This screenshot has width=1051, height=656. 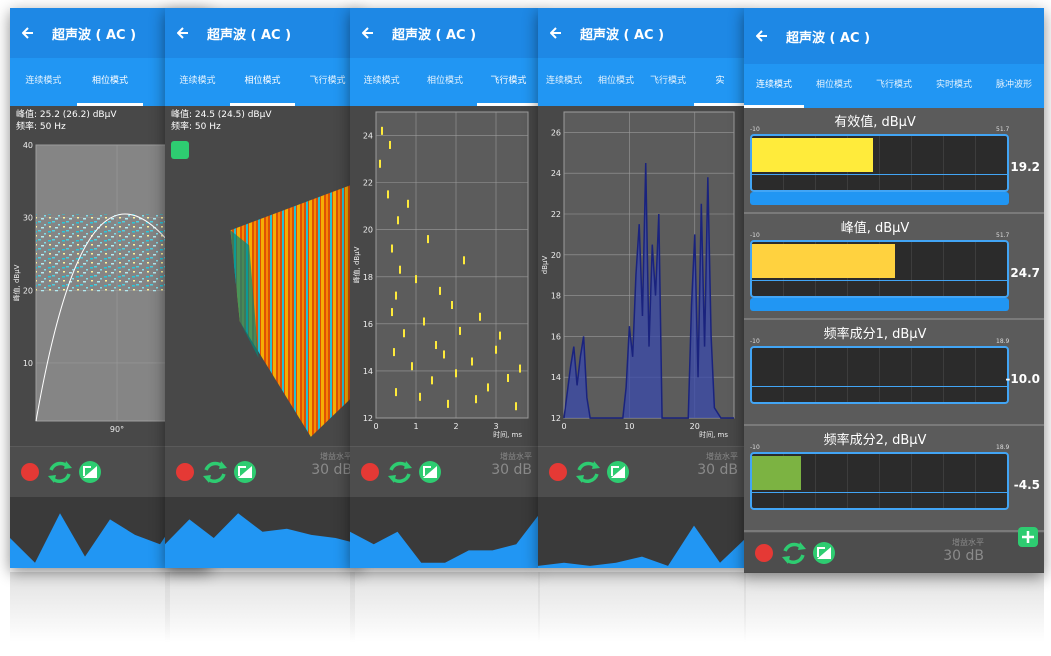 What do you see at coordinates (875, 334) in the screenshot?
I see `meter-title: 频率成分1, dBμV` at bounding box center [875, 334].